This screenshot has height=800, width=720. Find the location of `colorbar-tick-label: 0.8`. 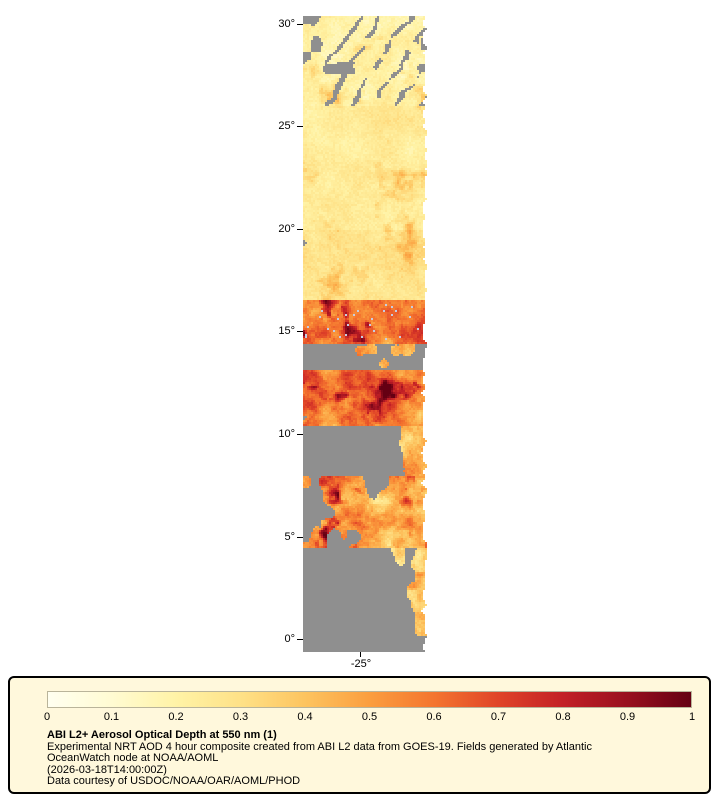

colorbar-tick-label: 0.8 is located at coordinates (563, 717).